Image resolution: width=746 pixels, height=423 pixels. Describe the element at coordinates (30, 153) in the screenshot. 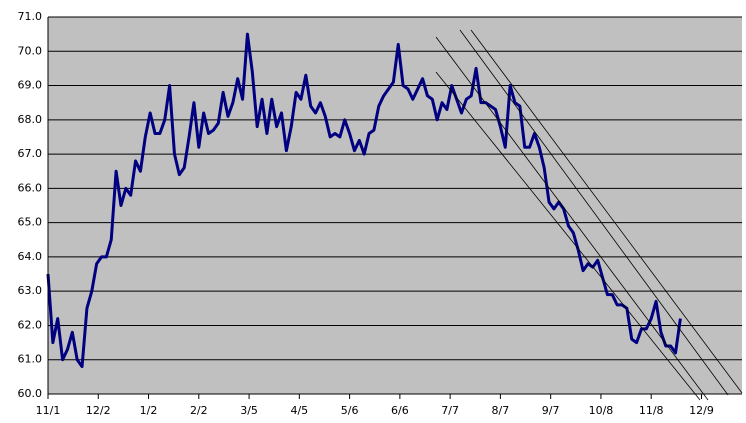

I see `y-tick-label: 67.0` at that location.